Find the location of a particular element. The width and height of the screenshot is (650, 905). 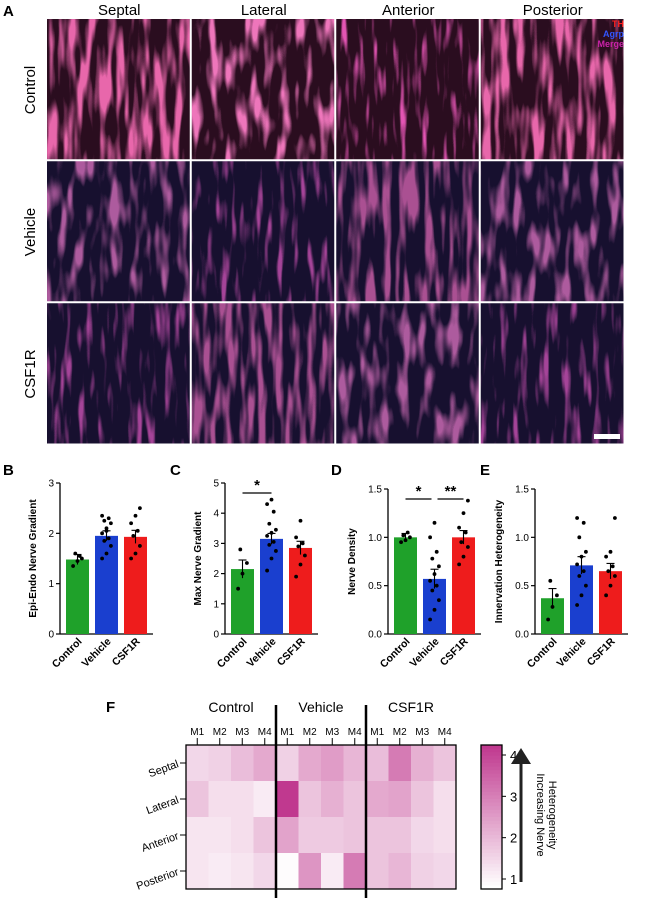

group-label: CSF1R is located at coordinates (411, 707).